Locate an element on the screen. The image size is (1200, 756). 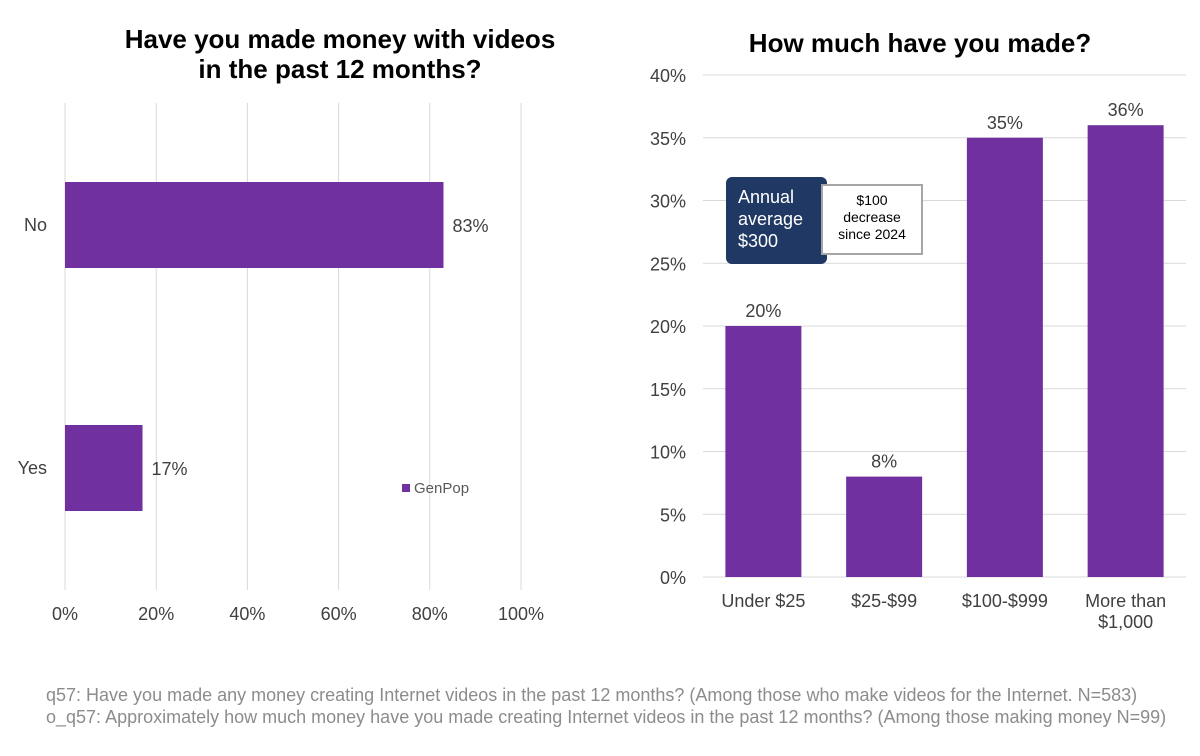
right-y-tick-label: 10% is located at coordinates (668, 453).